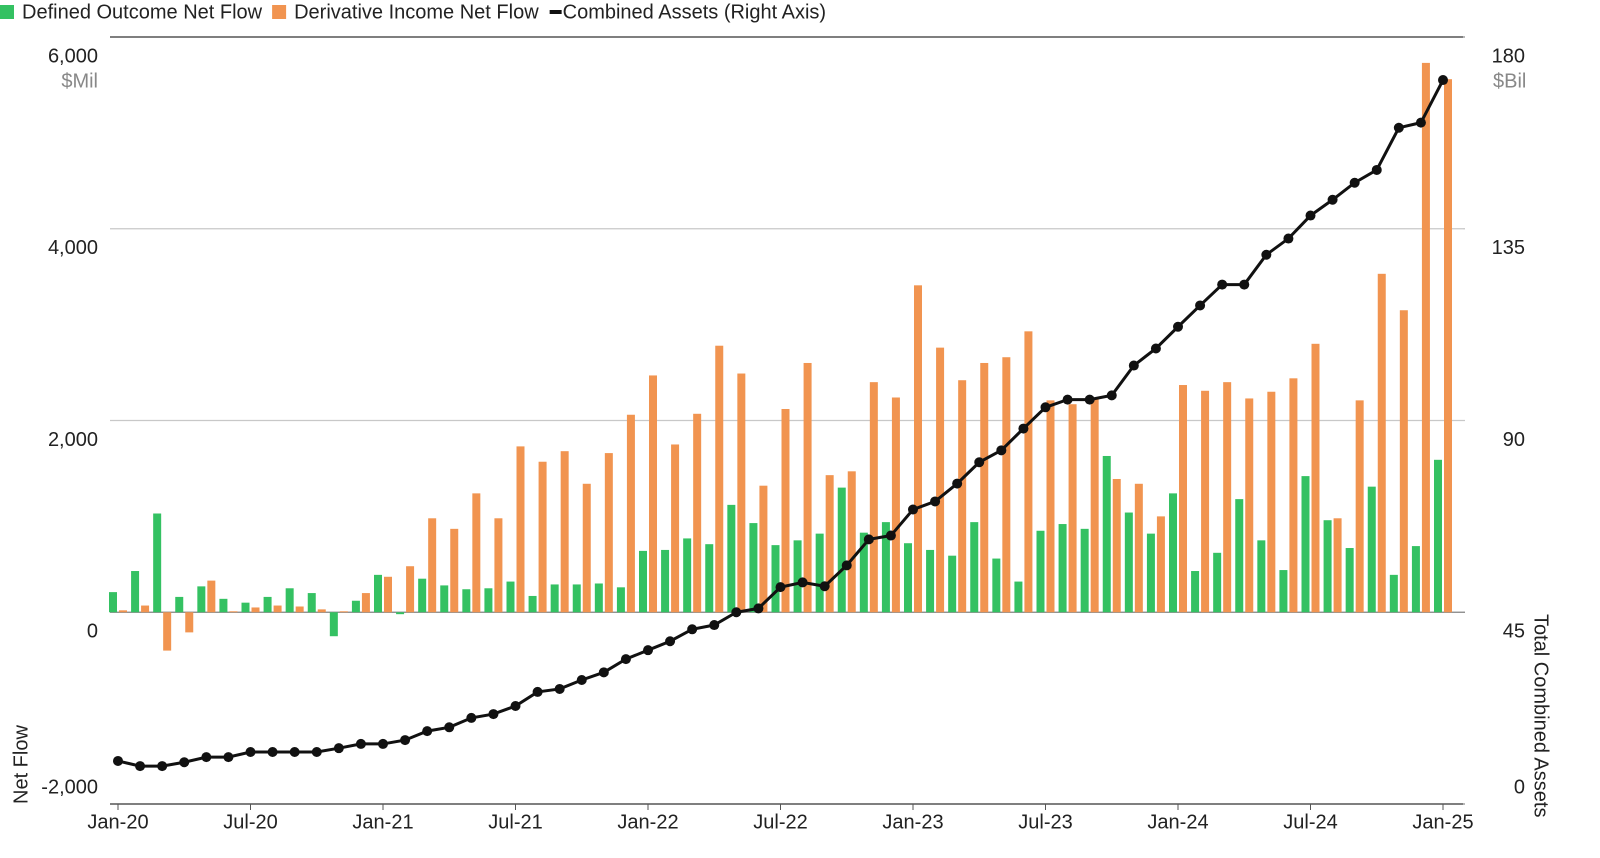 The width and height of the screenshot is (1600, 858). Describe the element at coordinates (73, 56) in the screenshot. I see `y-tick-label: 6,000` at that location.